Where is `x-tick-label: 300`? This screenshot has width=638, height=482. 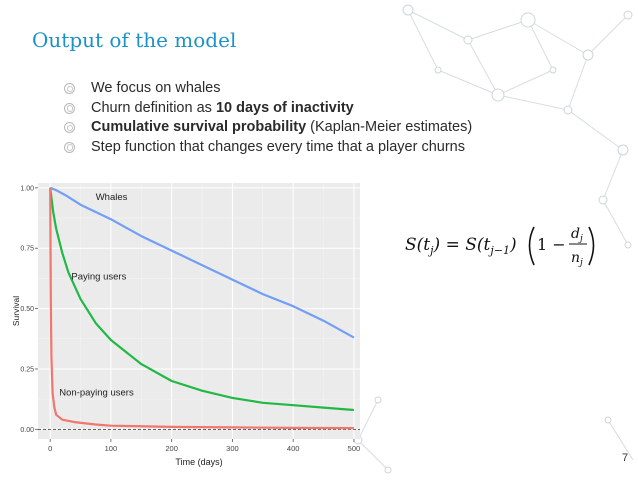
x-tick-label: 300 is located at coordinates (232, 448).